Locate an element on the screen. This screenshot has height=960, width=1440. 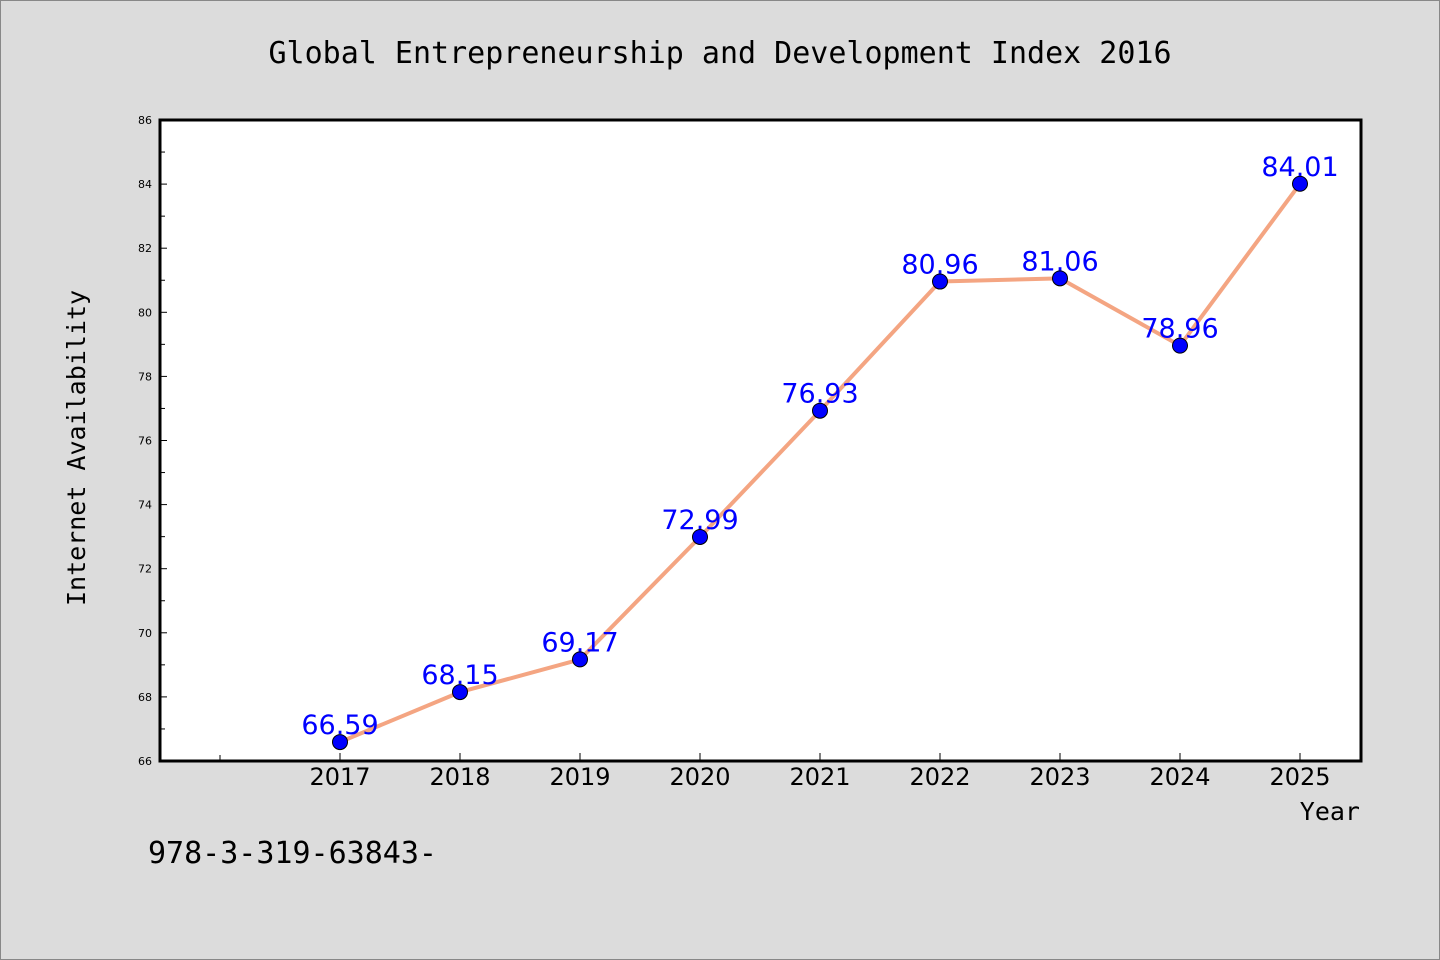
y-tick-label: 72 is located at coordinates (145, 569).